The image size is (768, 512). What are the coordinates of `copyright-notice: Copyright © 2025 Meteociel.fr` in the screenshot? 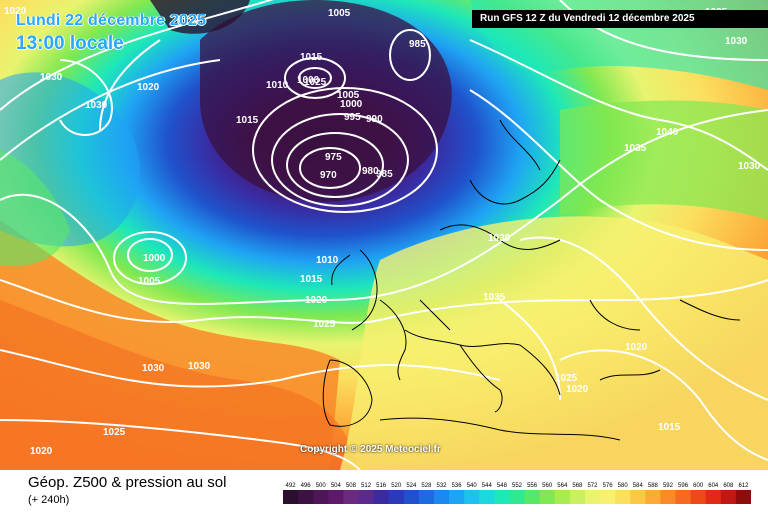 It's located at (370, 449).